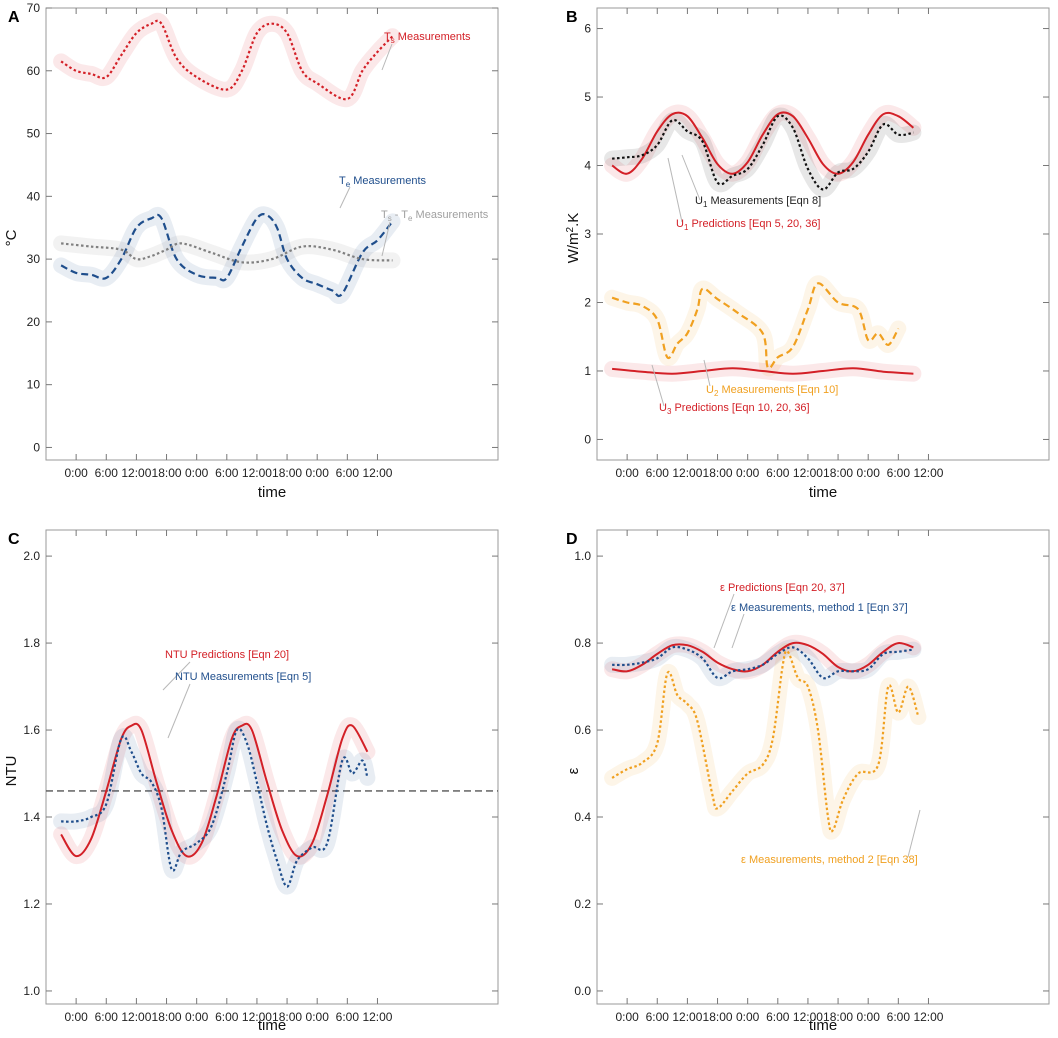 The height and width of the screenshot is (1038, 1058). I want to click on x-axis-title: time, so click(823, 492).